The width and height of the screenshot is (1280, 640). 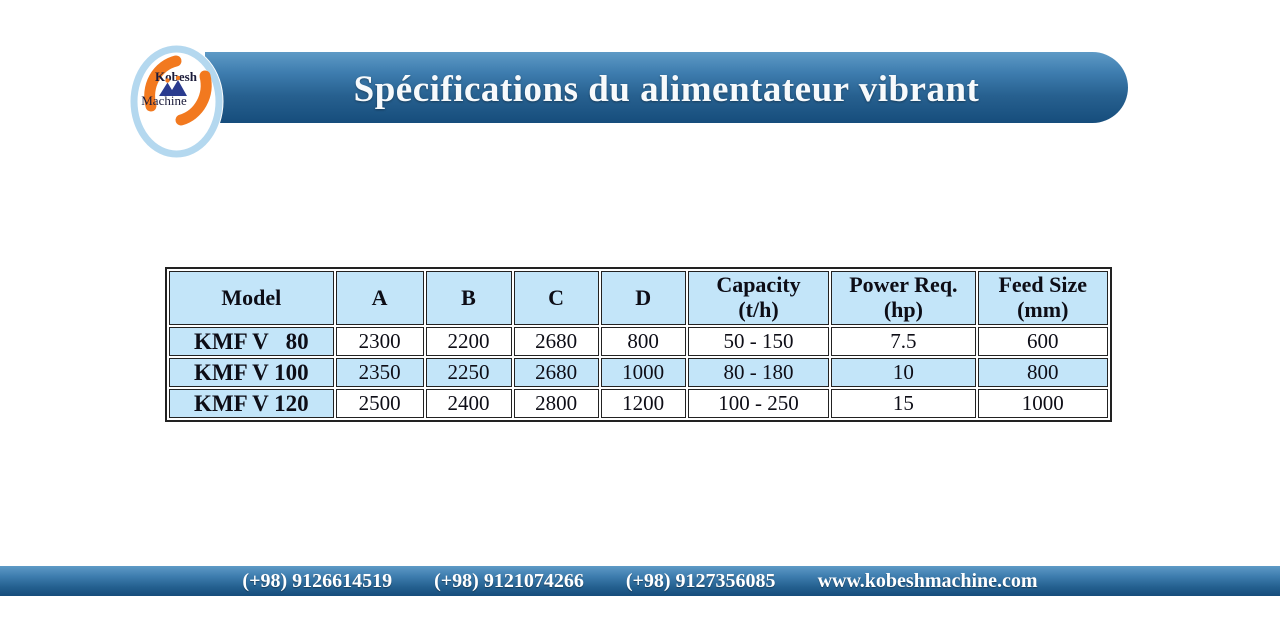 What do you see at coordinates (903, 372) in the screenshot?
I see `cell-power: 10` at bounding box center [903, 372].